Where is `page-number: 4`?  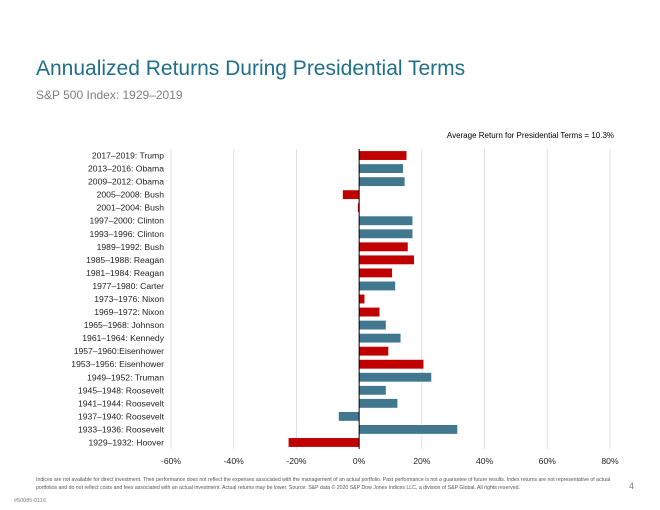 page-number: 4 is located at coordinates (631, 486).